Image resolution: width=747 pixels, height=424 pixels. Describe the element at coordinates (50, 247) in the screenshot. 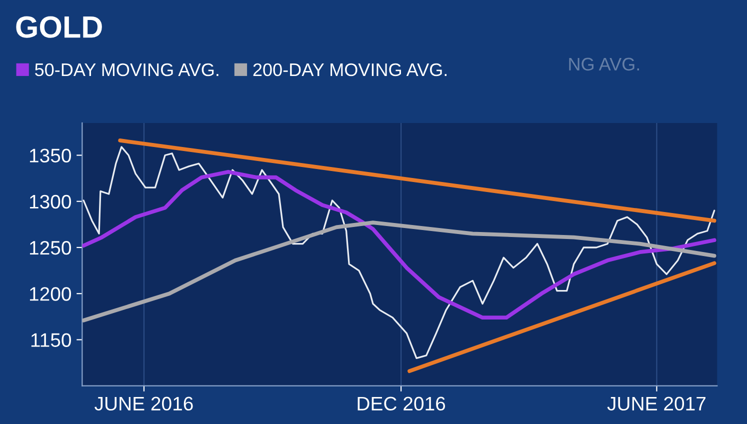

I see `y-tick-label: 1250` at that location.